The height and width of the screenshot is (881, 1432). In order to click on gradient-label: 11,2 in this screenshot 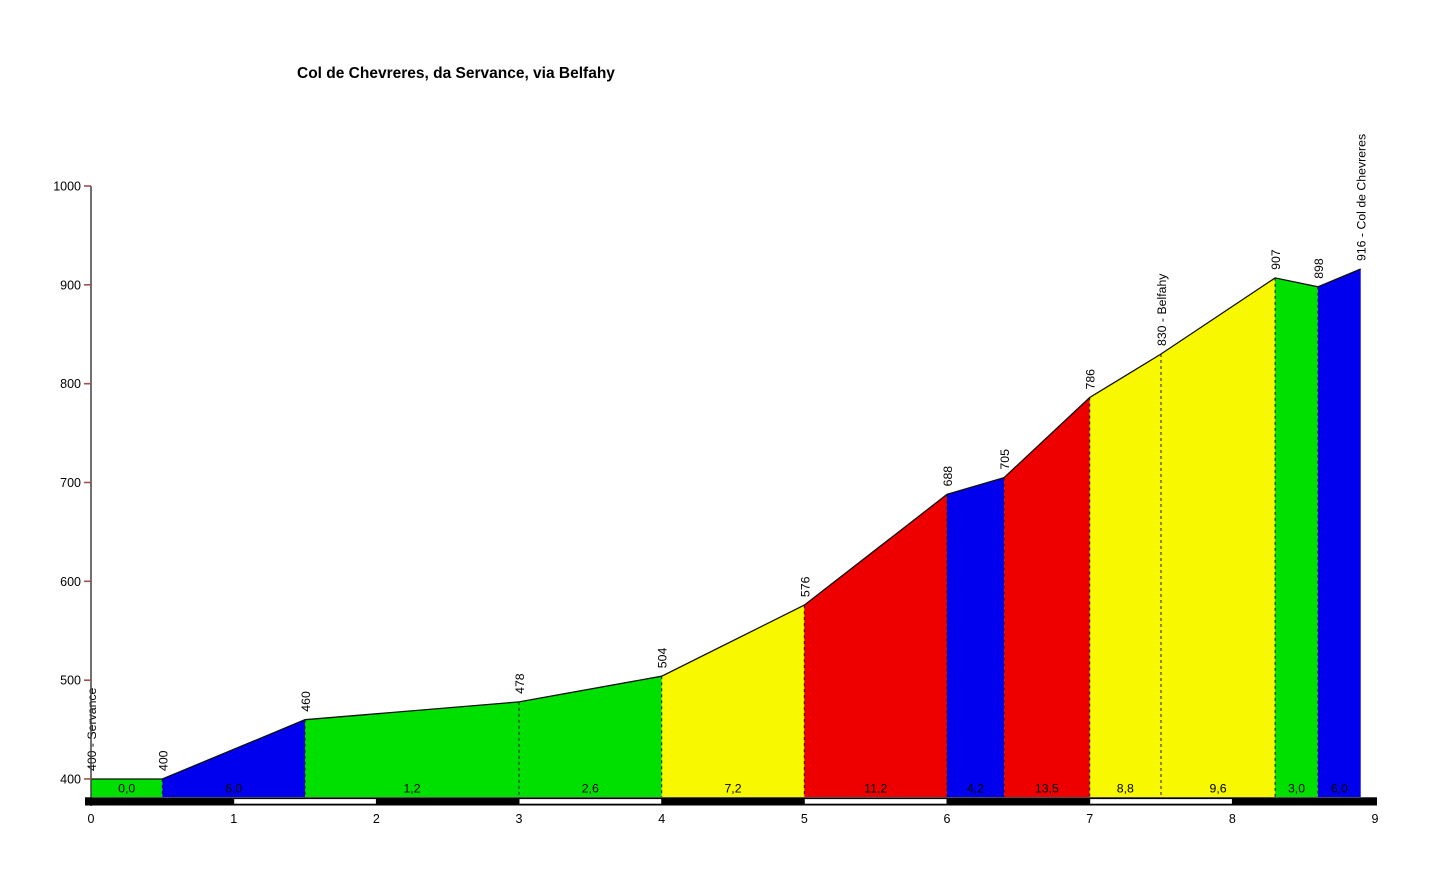, I will do `click(875, 789)`.